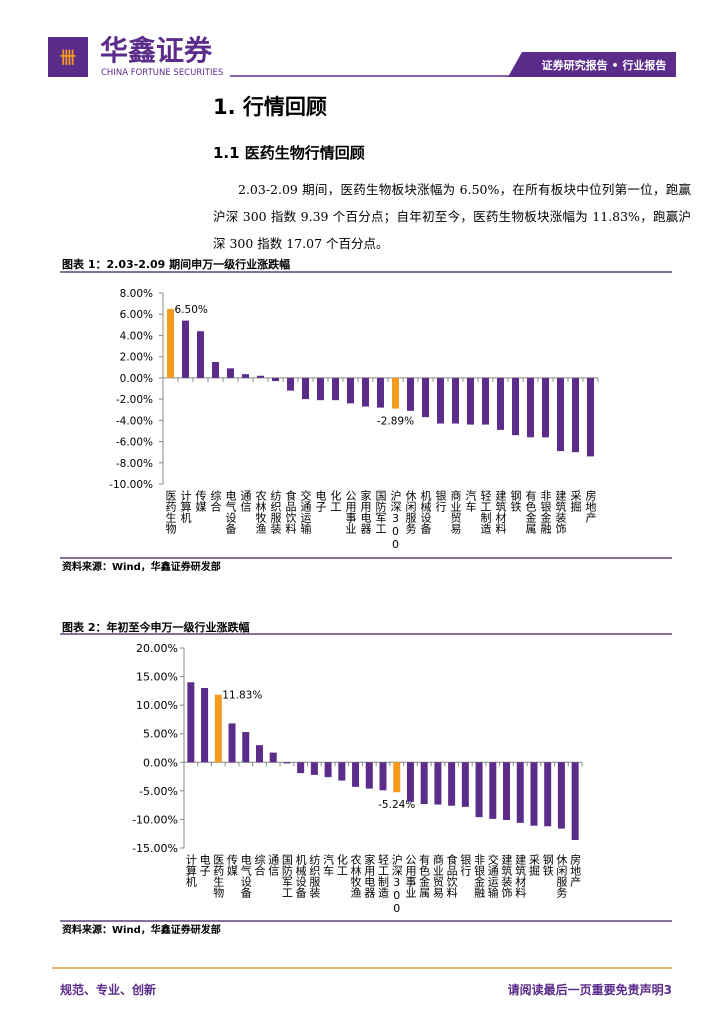 The width and height of the screenshot is (724, 1024). I want to click on x-tick-label: 纺织服装, so click(275, 512).